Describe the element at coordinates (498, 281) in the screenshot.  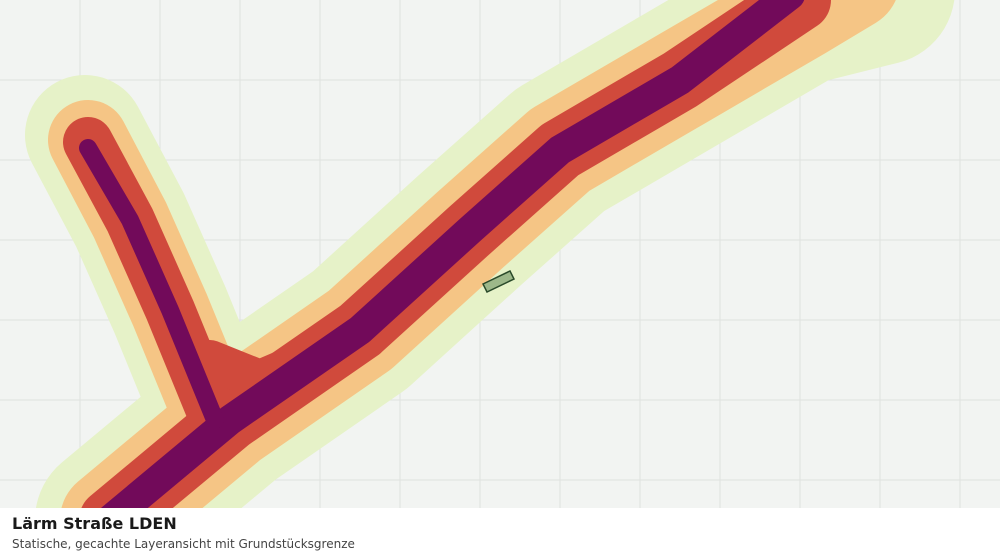
I see `parcel-boundary` at that location.